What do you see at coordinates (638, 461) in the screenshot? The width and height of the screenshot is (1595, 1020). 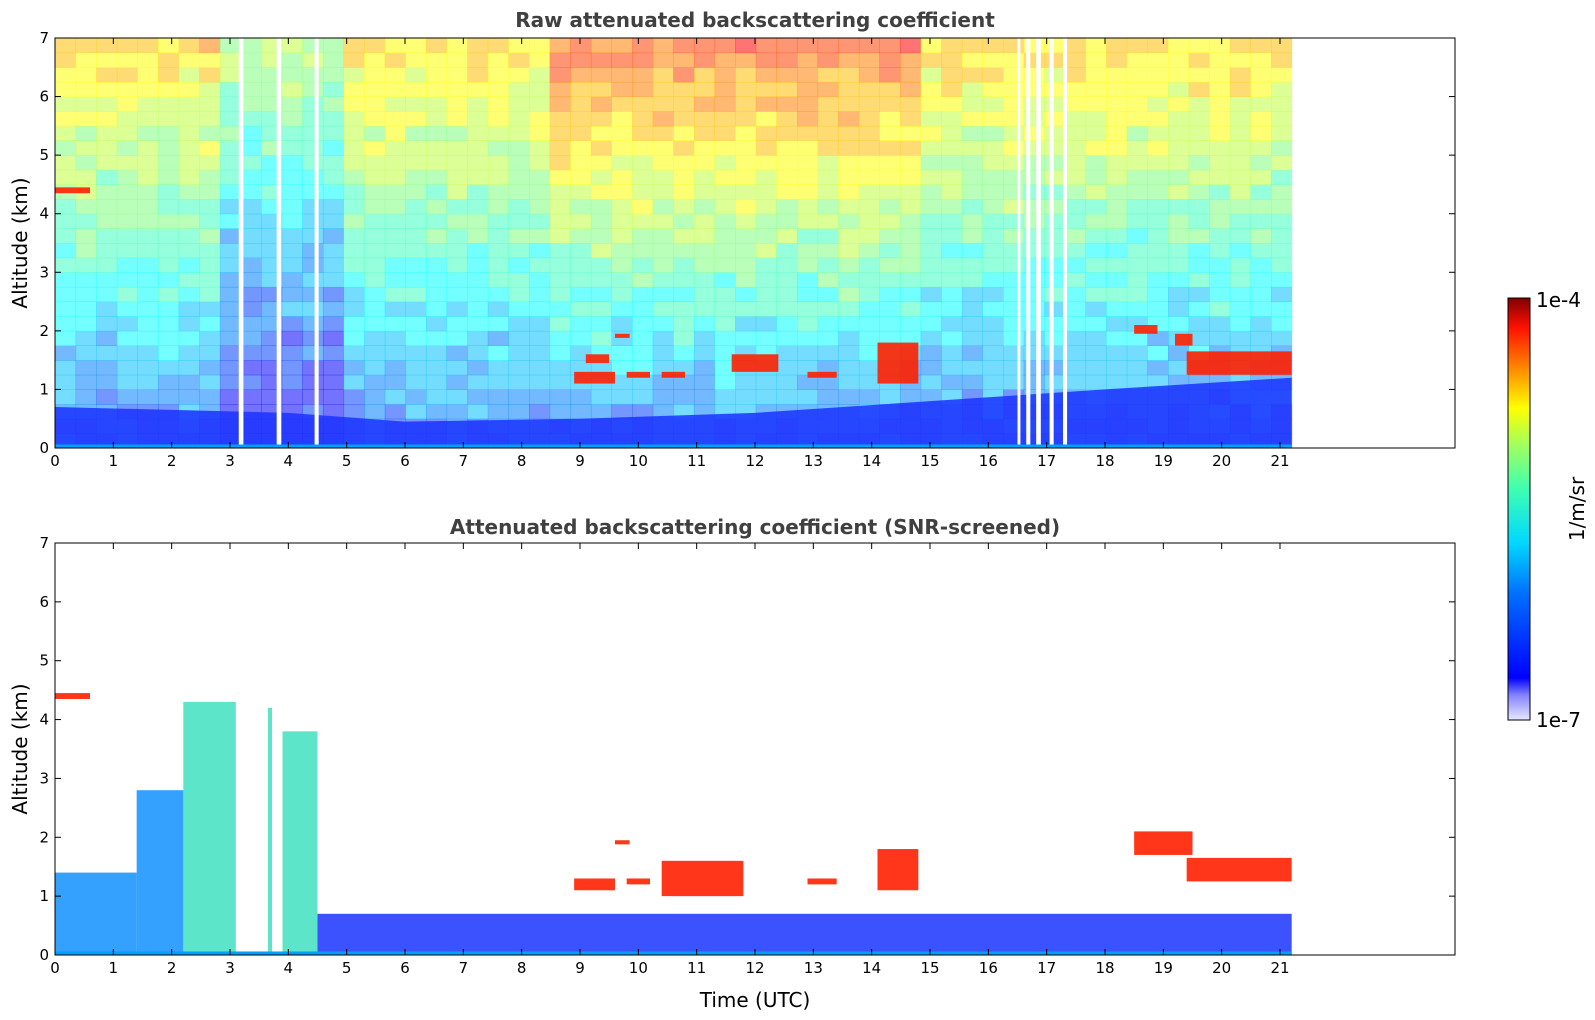 I see `x-tick-label: 10` at bounding box center [638, 461].